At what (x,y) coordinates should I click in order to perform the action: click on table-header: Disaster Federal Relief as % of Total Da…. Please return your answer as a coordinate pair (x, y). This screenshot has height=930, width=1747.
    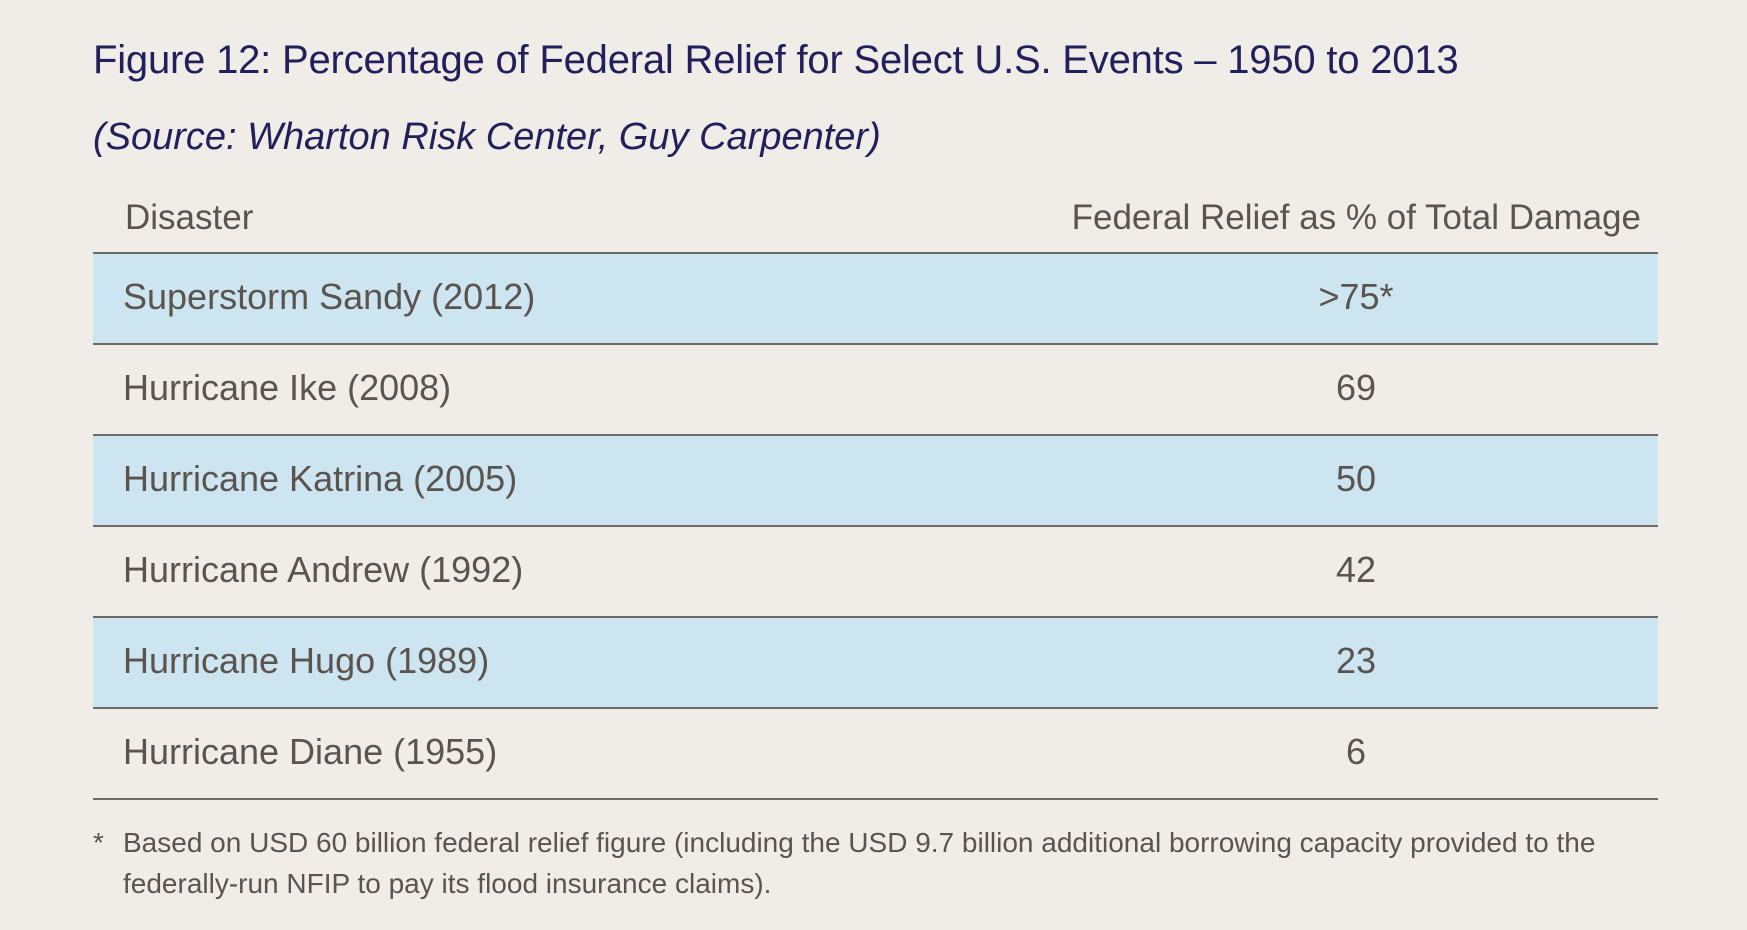
    Looking at the image, I should click on (875, 221).